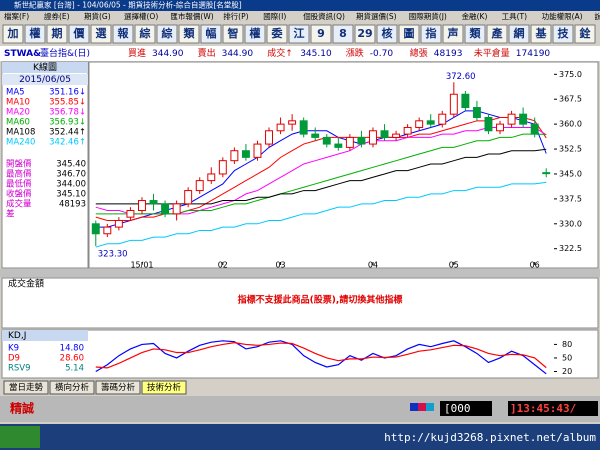 This screenshot has width=600, height=450. Describe the element at coordinates (300, 303) in the screenshot. I see `volume-panel` at that location.